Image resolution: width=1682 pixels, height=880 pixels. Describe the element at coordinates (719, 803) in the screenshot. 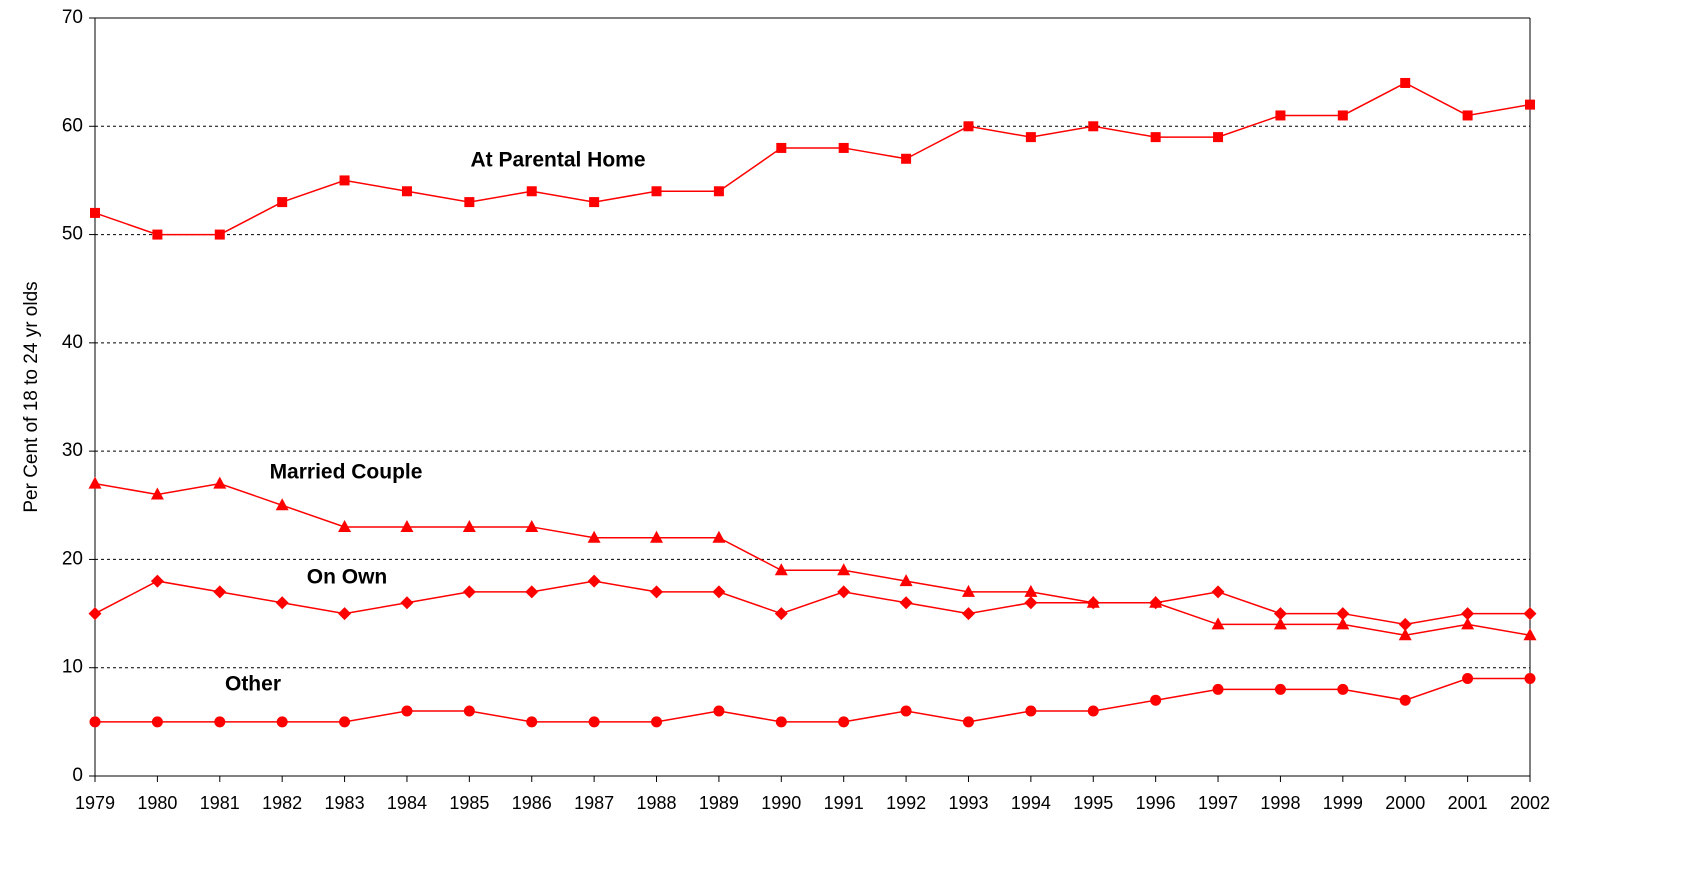

I see `x-tick-label: 1989` at that location.